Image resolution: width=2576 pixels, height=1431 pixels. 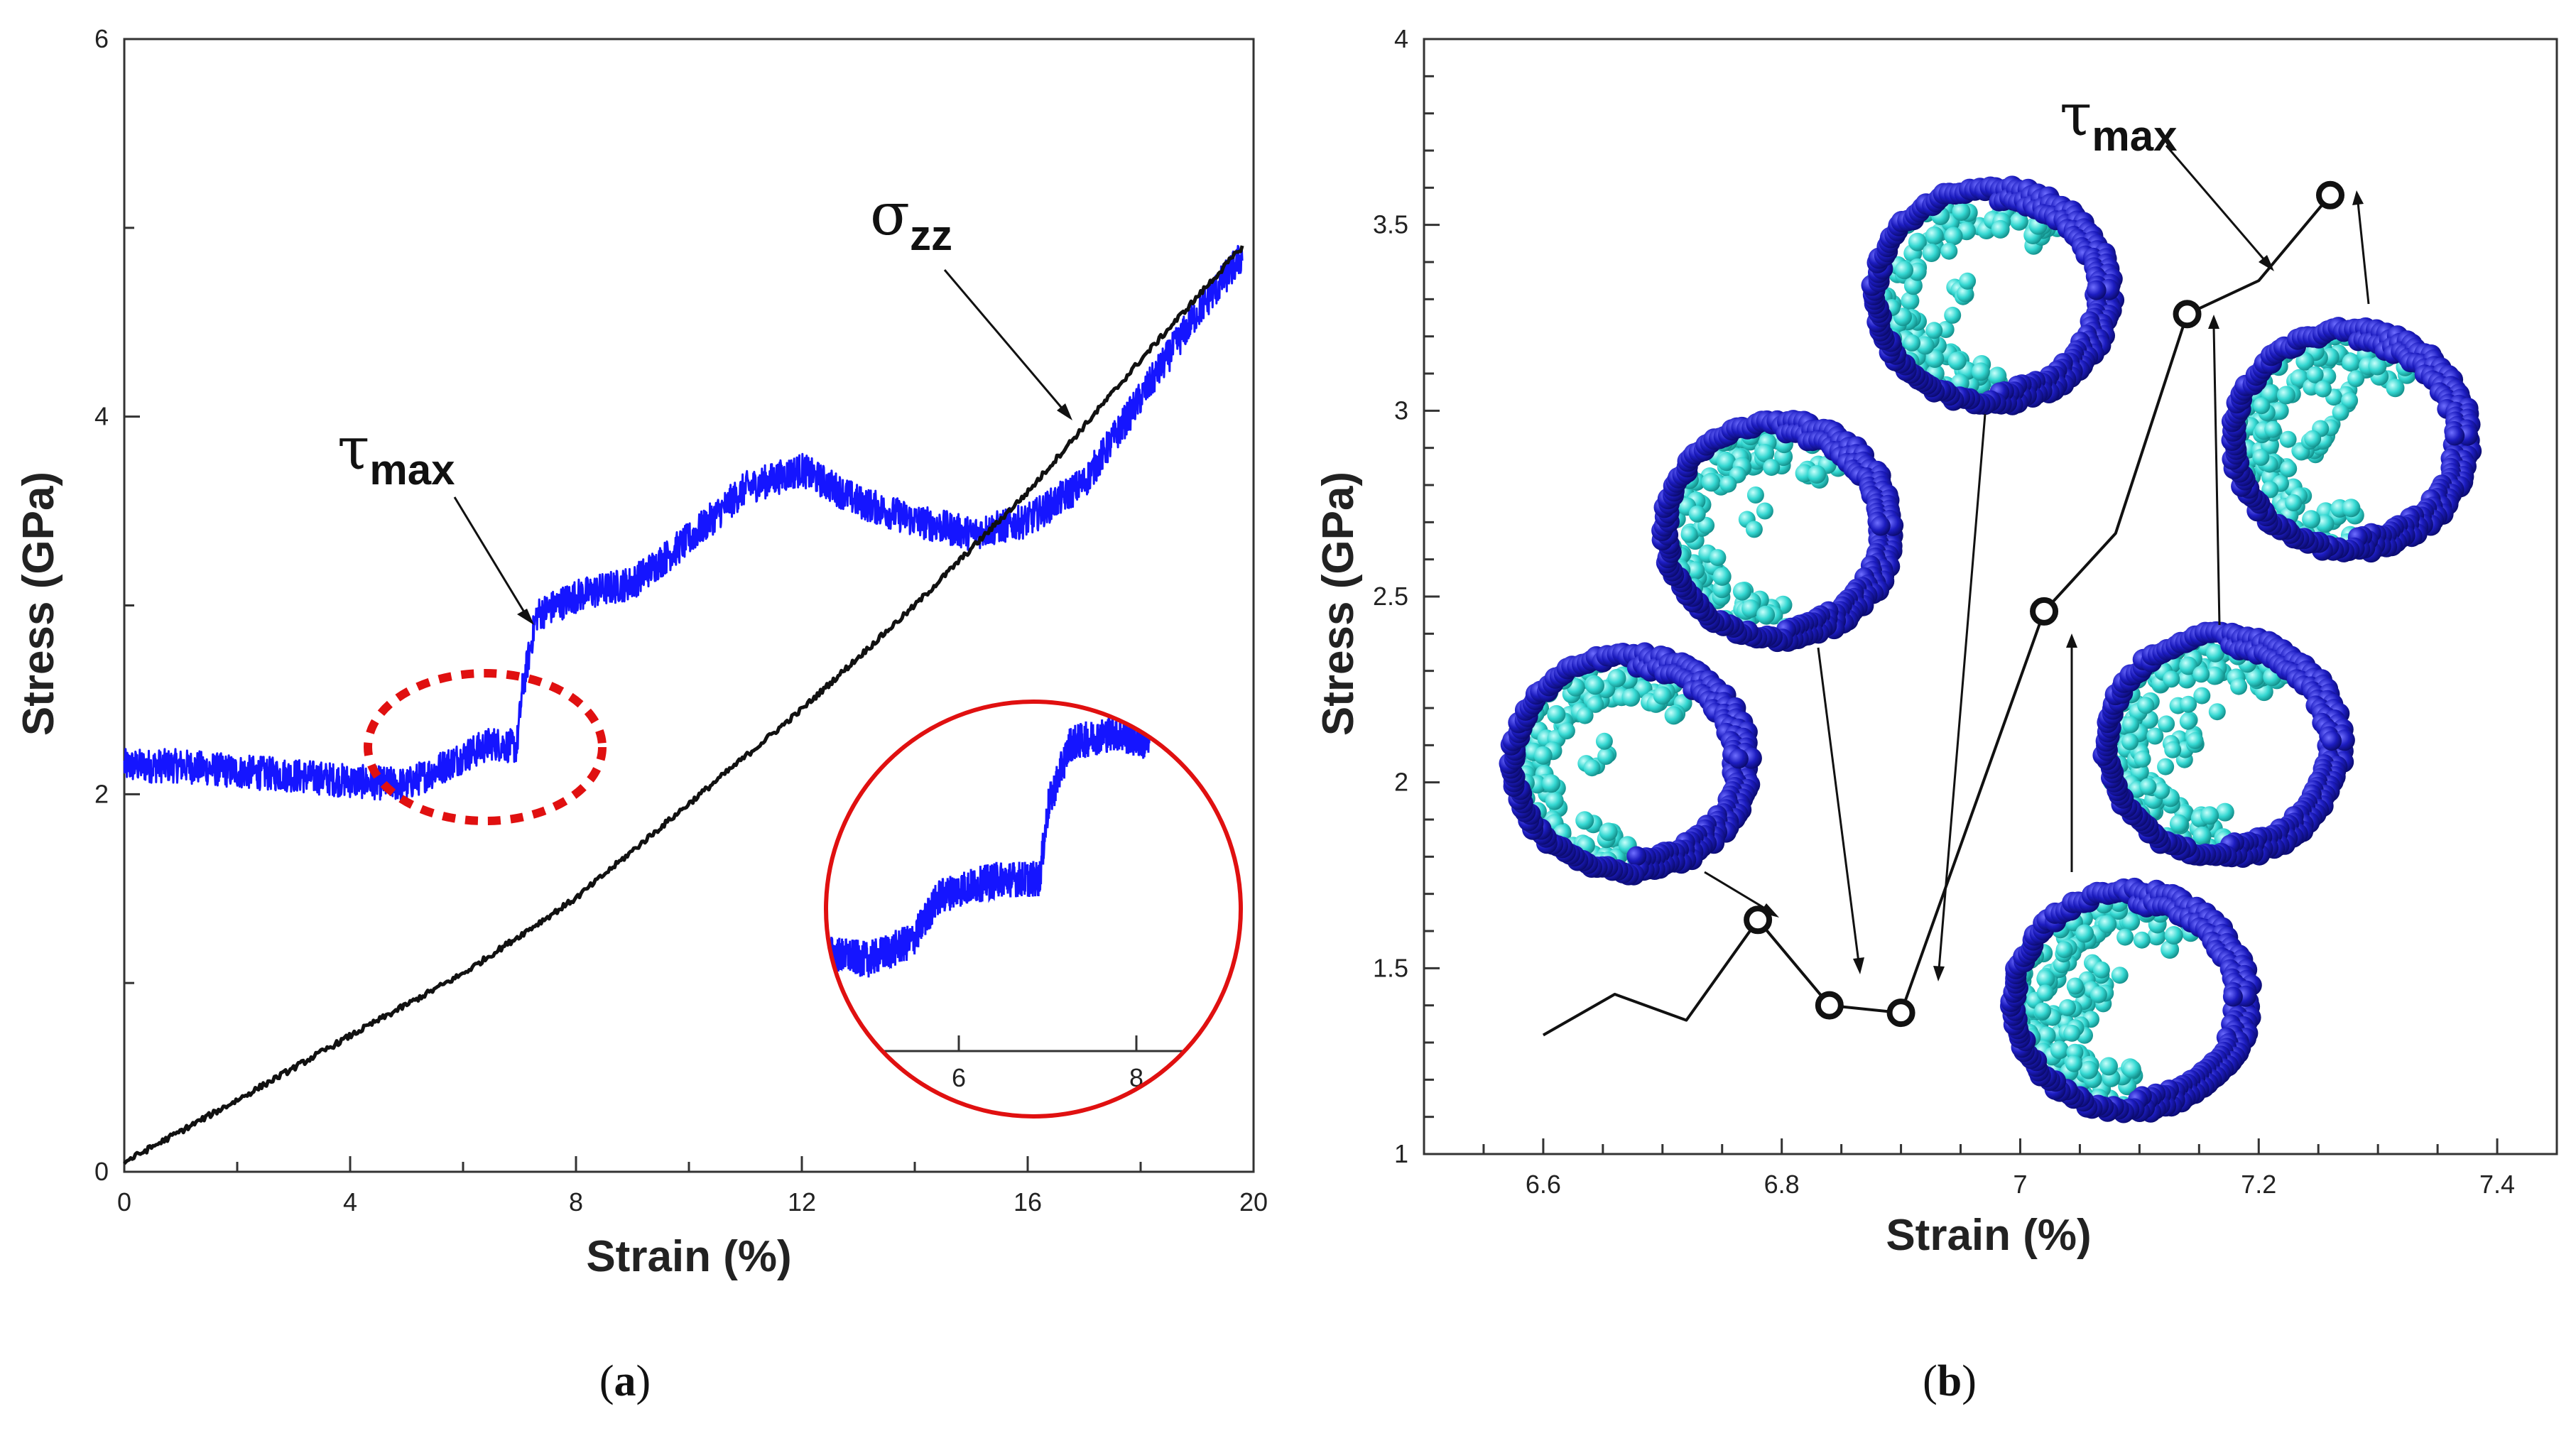 I want to click on panel-b-x-axis-title: Strain (%), so click(x=1988, y=1235).